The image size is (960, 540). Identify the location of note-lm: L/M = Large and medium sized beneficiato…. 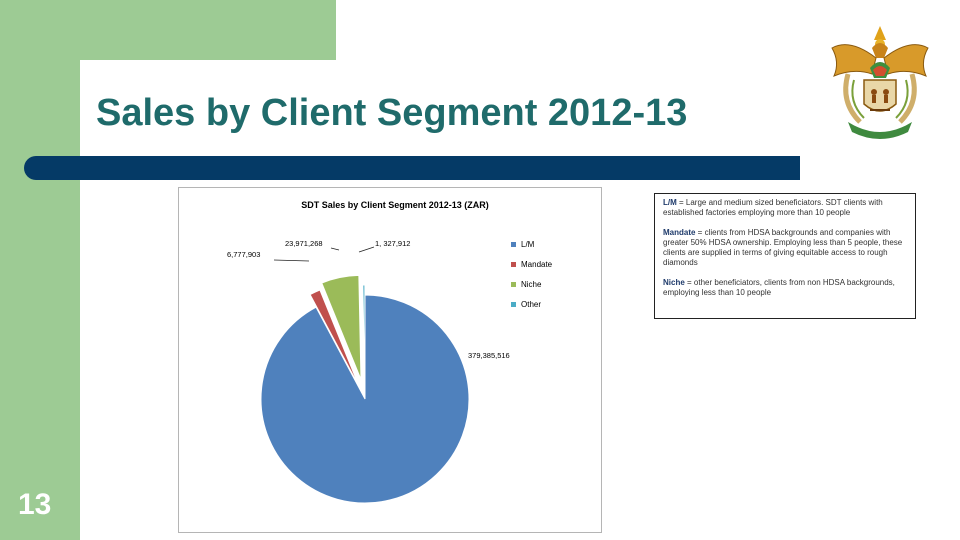
(786, 208).